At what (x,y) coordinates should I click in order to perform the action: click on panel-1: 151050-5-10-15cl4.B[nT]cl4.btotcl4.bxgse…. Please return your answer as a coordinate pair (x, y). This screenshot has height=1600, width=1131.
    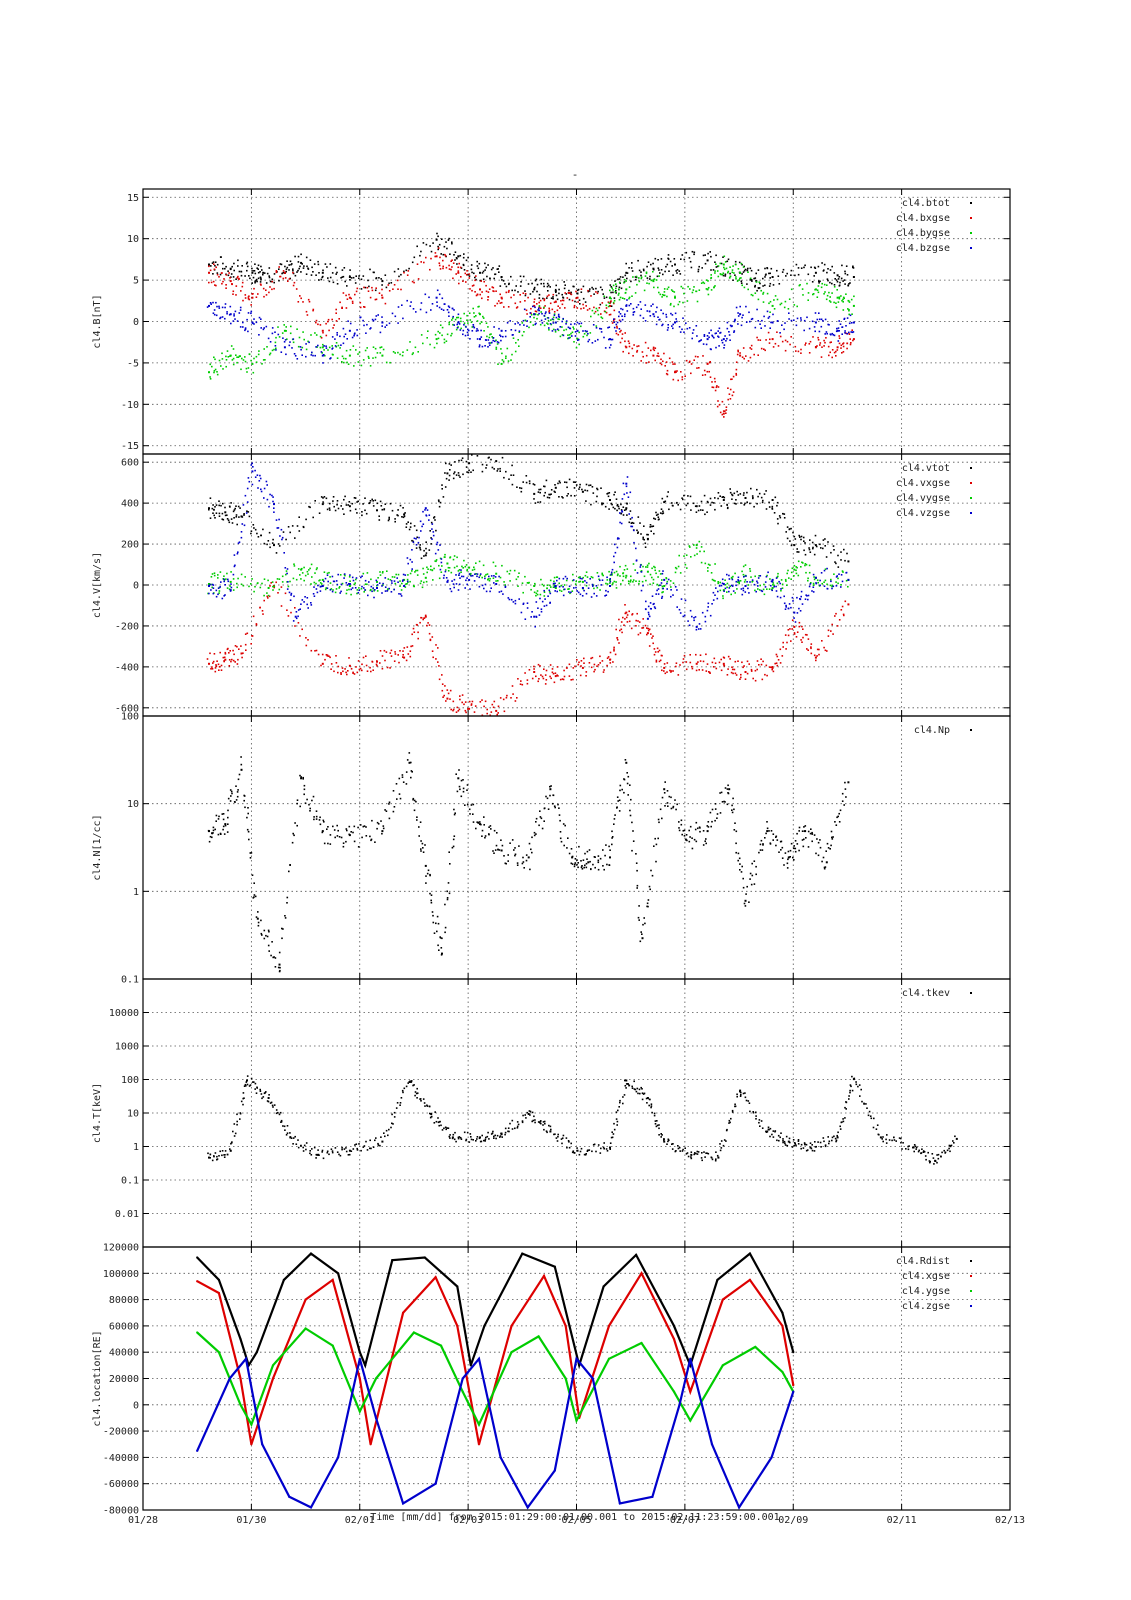
    Looking at the image, I should click on (551, 321).